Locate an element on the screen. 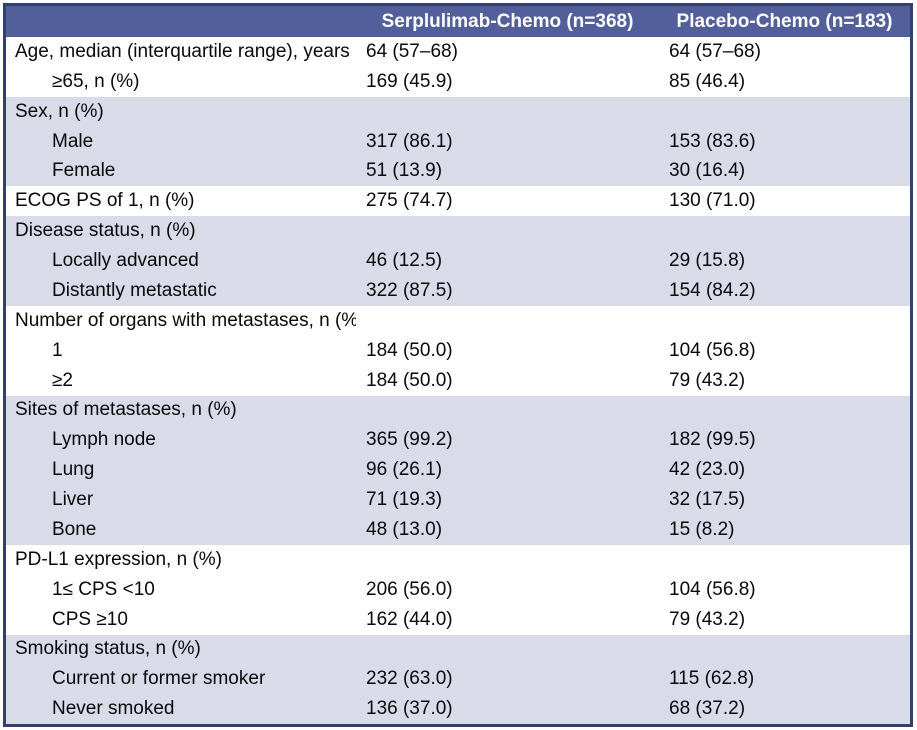 The width and height of the screenshot is (917, 730). table-row: ≥2 184 (50.0) 79 (43.2) is located at coordinates (458, 380).